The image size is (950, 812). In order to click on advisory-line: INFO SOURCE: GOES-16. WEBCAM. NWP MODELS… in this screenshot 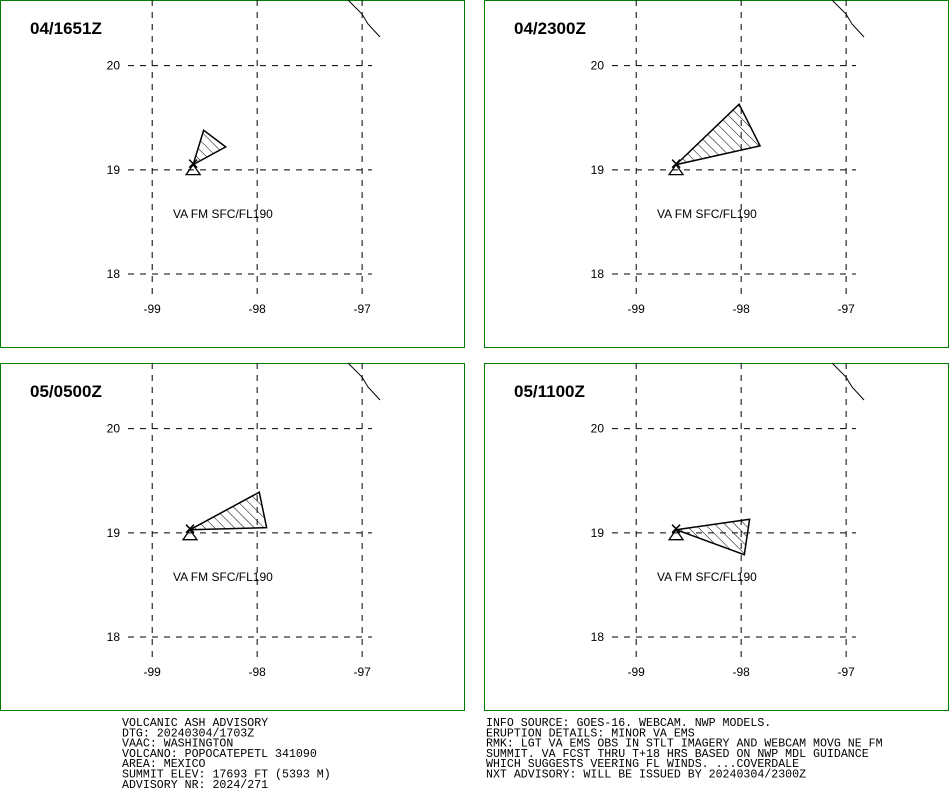, I will do `click(628, 723)`.